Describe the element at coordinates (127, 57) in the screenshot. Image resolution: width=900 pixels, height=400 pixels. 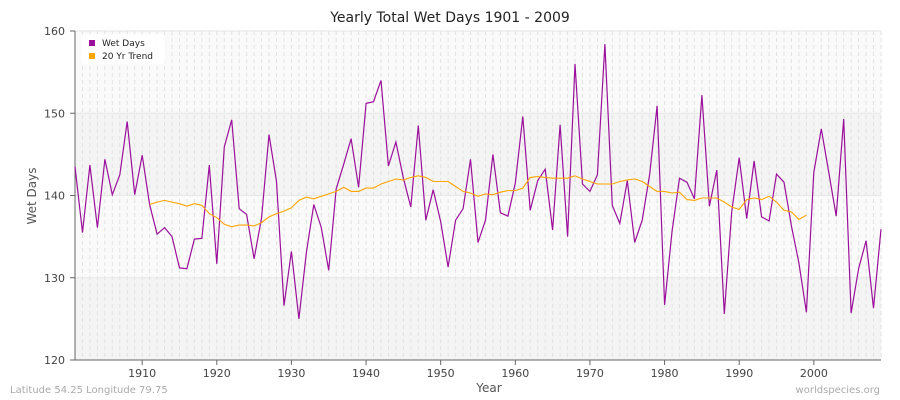
I see `legend-label-trend: 20 Yr Trend` at that location.